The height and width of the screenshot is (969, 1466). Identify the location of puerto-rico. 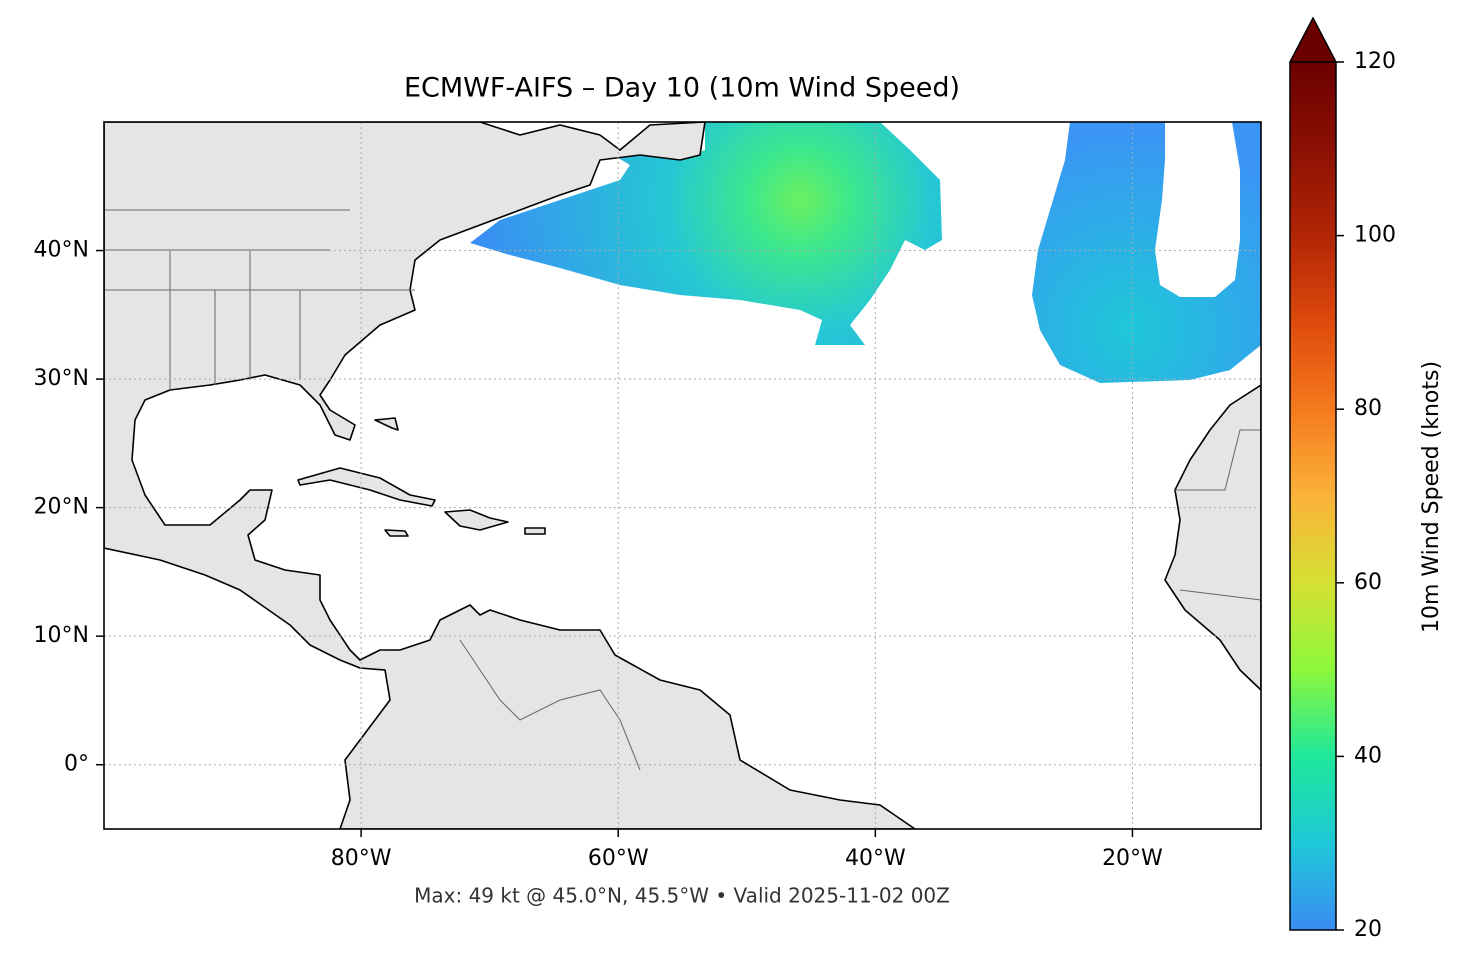
(535, 531).